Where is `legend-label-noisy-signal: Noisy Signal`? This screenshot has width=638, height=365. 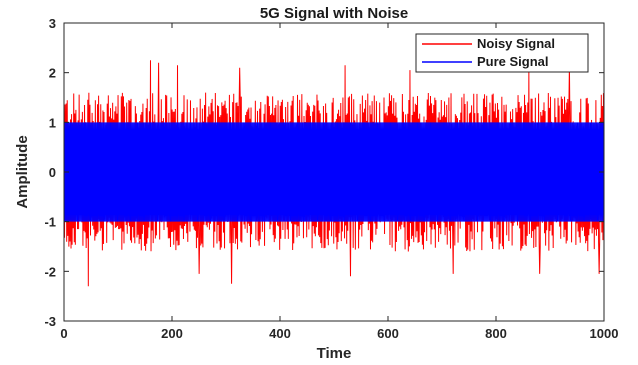 legend-label-noisy-signal: Noisy Signal is located at coordinates (516, 43).